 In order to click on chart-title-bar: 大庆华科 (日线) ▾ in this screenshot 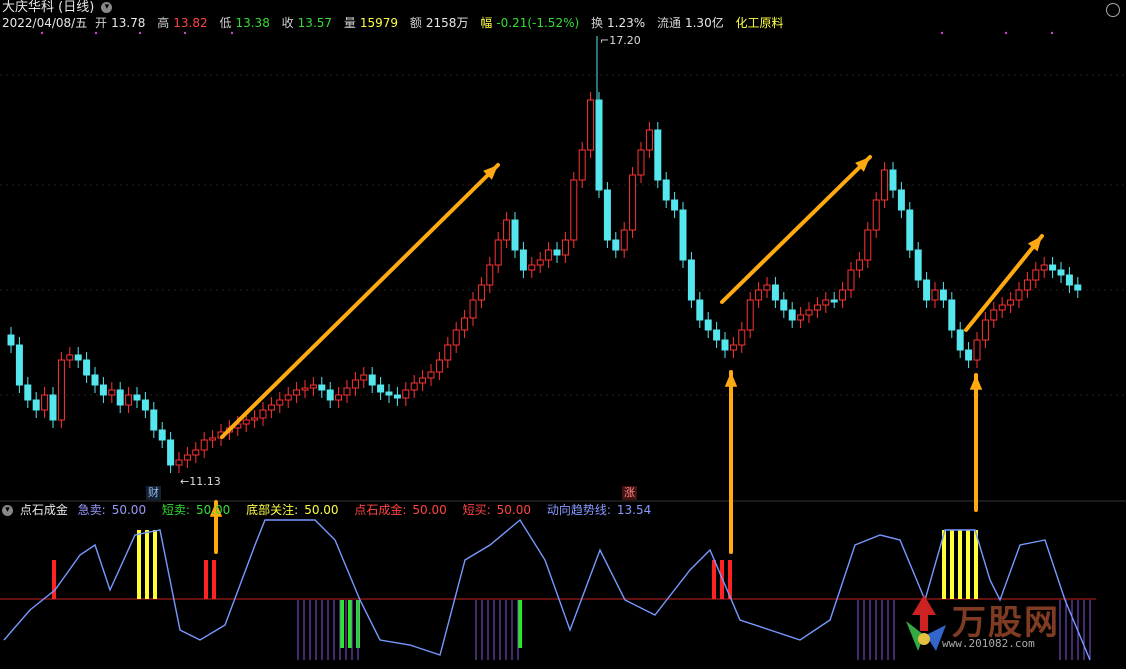, I will do `click(57, 8)`.